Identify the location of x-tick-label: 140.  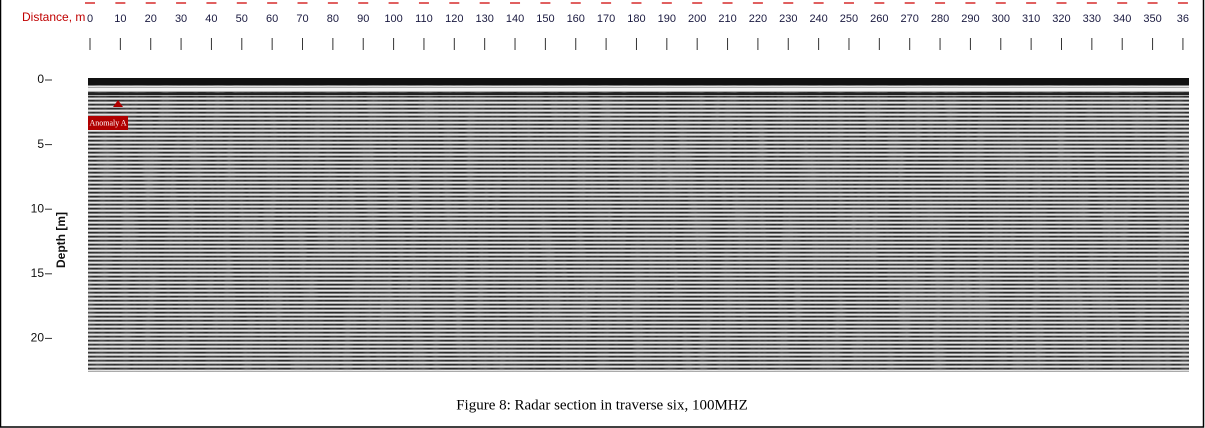
(515, 19).